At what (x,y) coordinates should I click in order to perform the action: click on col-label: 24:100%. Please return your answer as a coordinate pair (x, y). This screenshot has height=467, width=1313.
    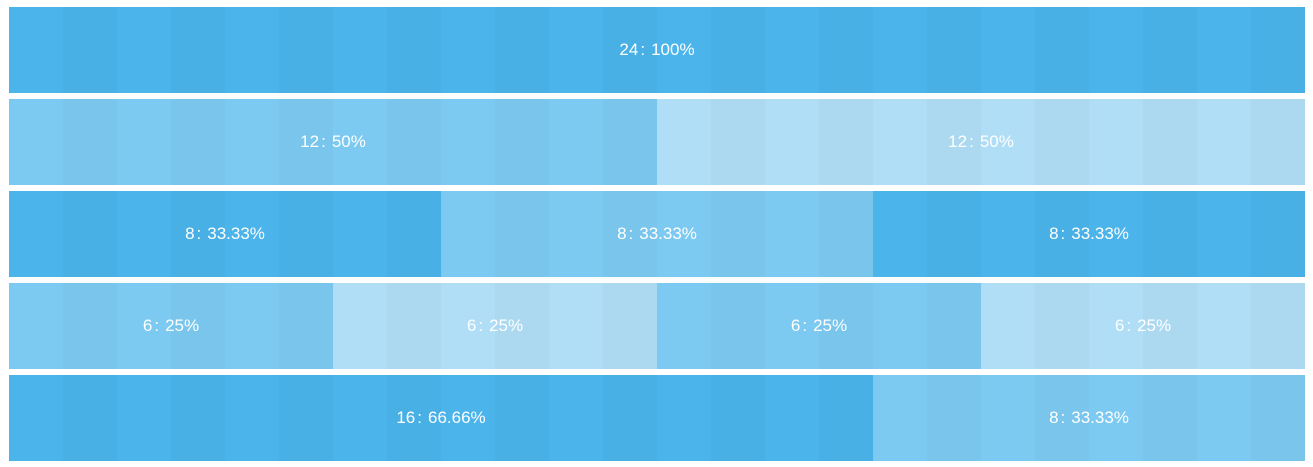
    Looking at the image, I should click on (656, 50).